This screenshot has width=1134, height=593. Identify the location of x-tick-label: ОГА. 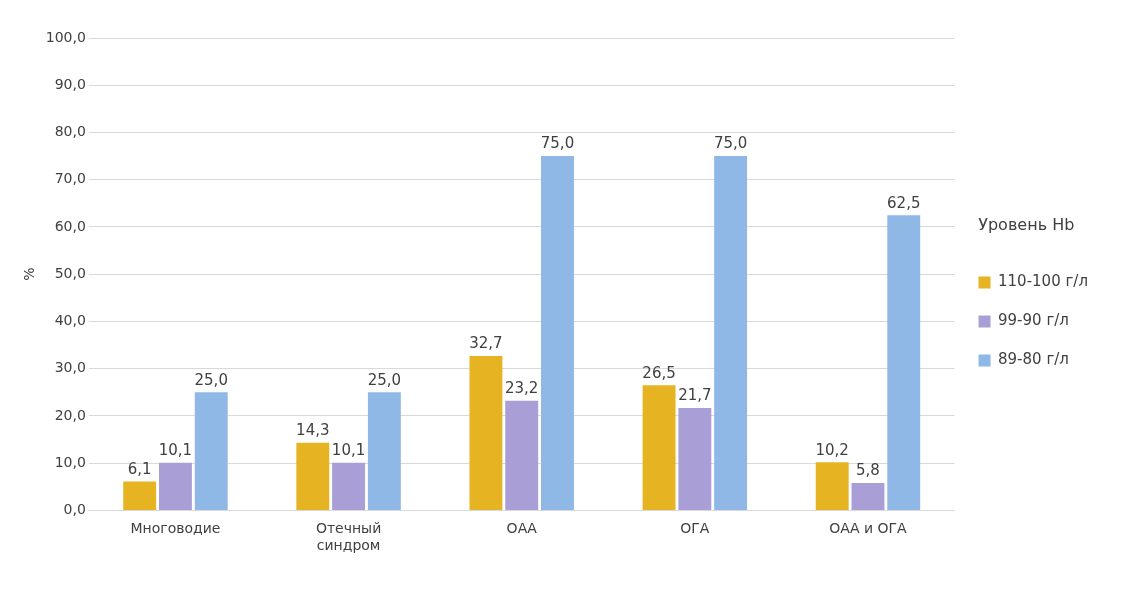
(695, 528).